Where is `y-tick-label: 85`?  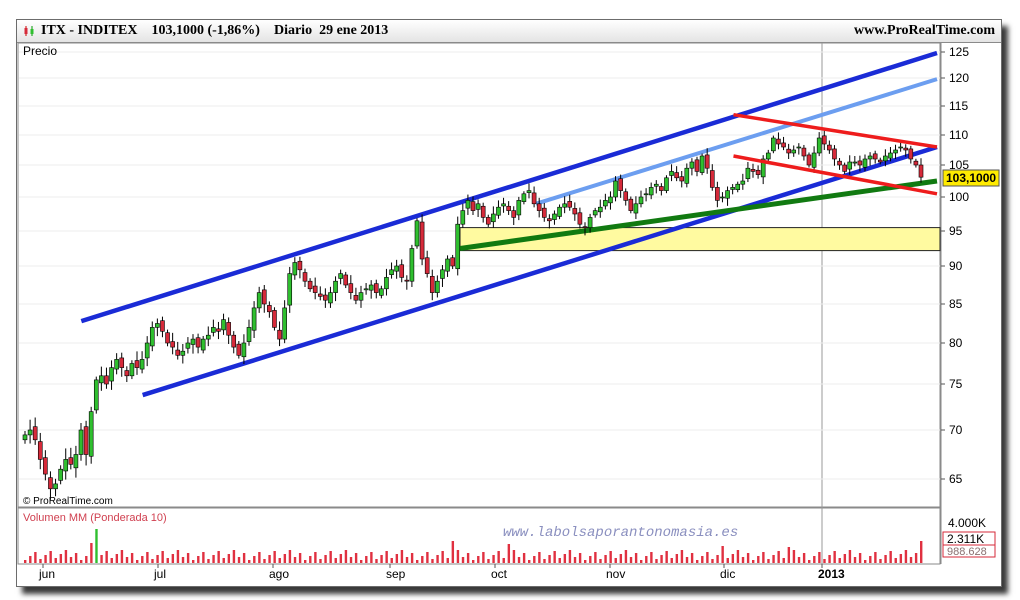
y-tick-label: 85 is located at coordinates (956, 304).